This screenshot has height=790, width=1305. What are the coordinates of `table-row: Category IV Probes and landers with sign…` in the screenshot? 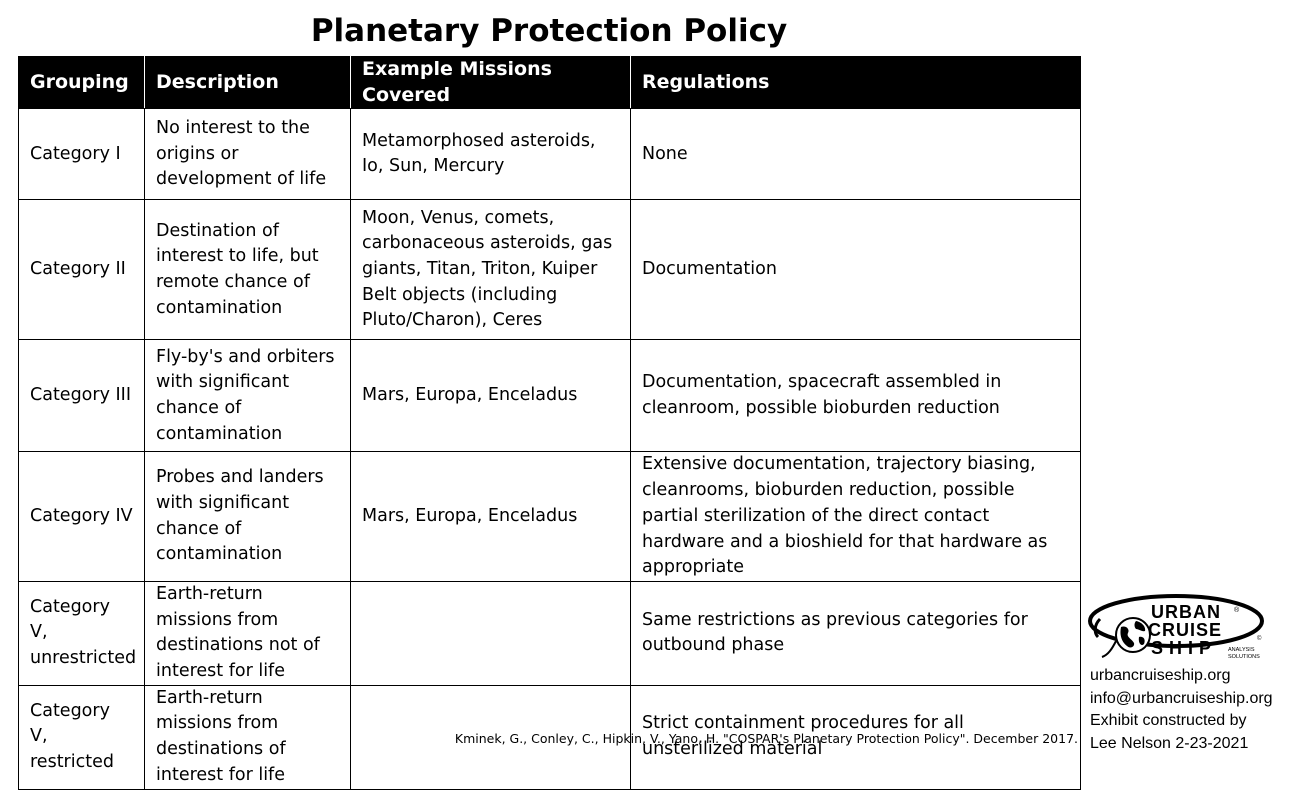 It's located at (549, 516).